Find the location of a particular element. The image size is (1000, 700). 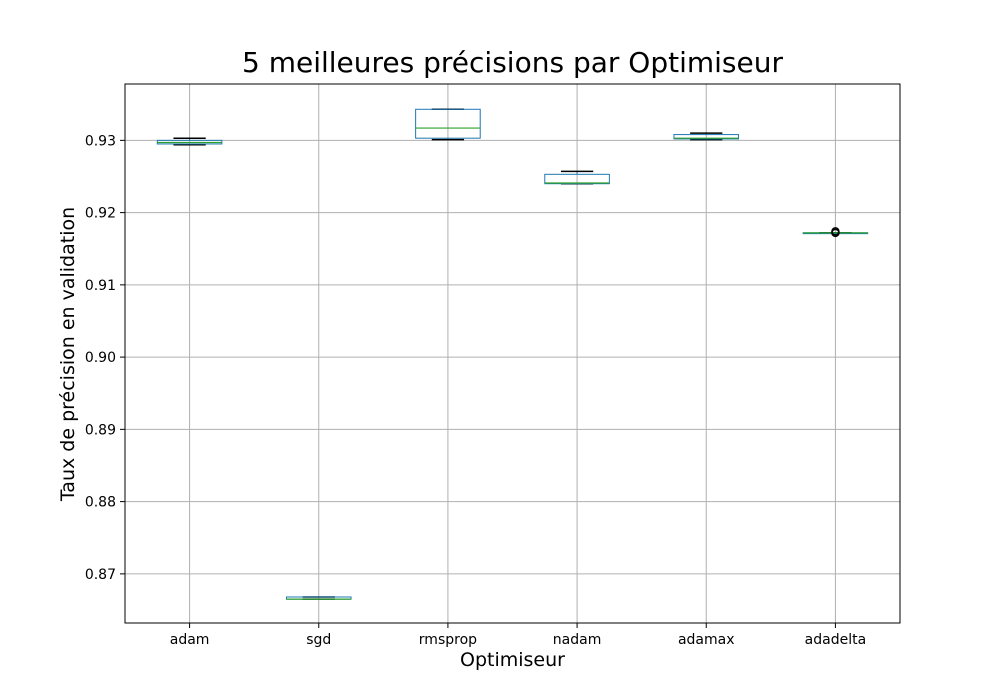

chart-title: 5 meilleures précisions par Optimiseur is located at coordinates (512, 62).